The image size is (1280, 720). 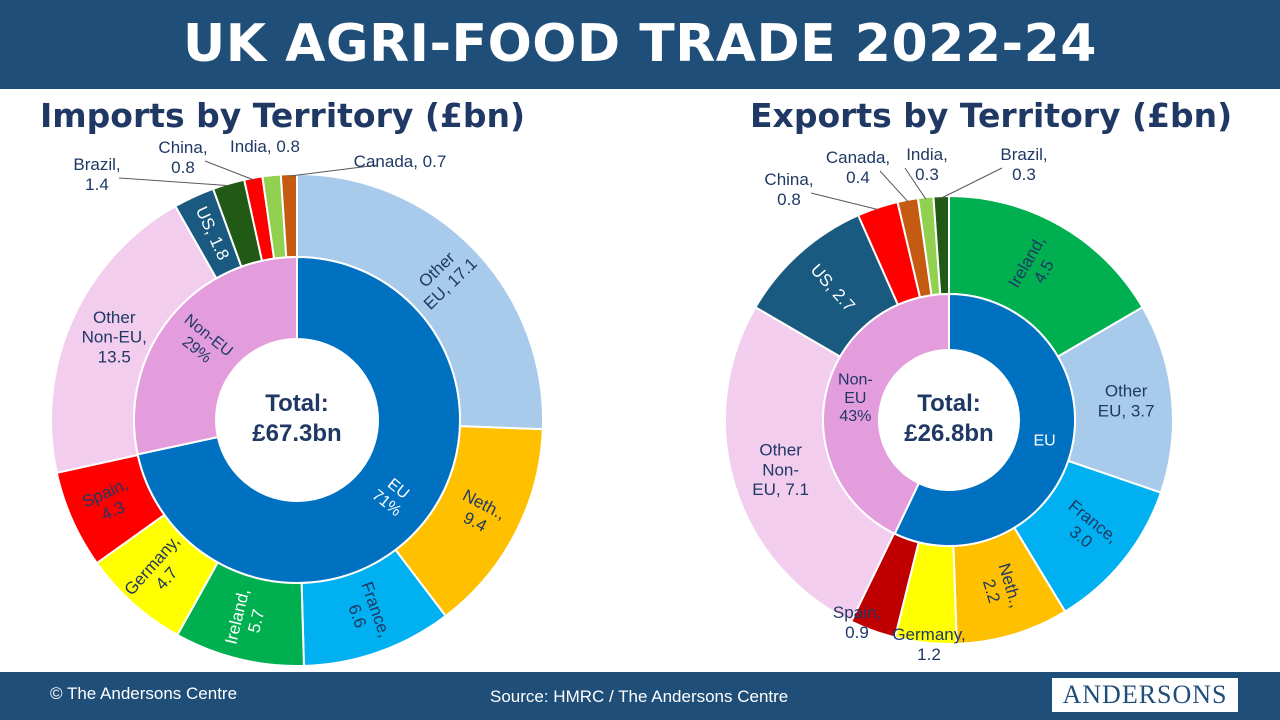 I want to click on exports-label-germany: Germany, 1.2, so click(x=928, y=645).